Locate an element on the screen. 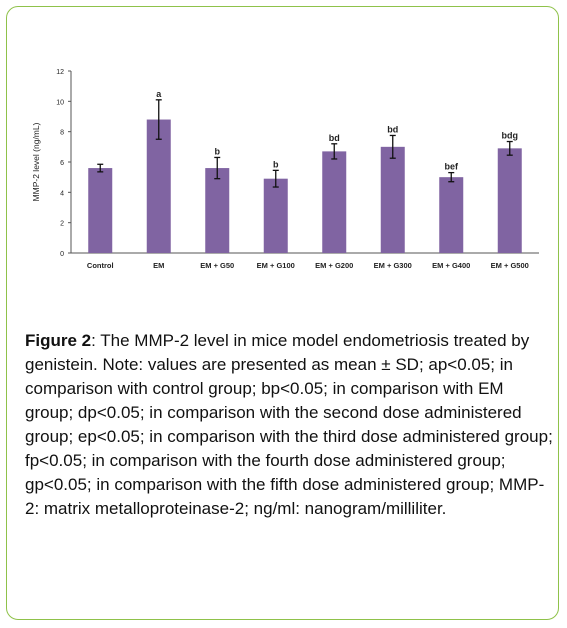  significance-label: a is located at coordinates (159, 94).